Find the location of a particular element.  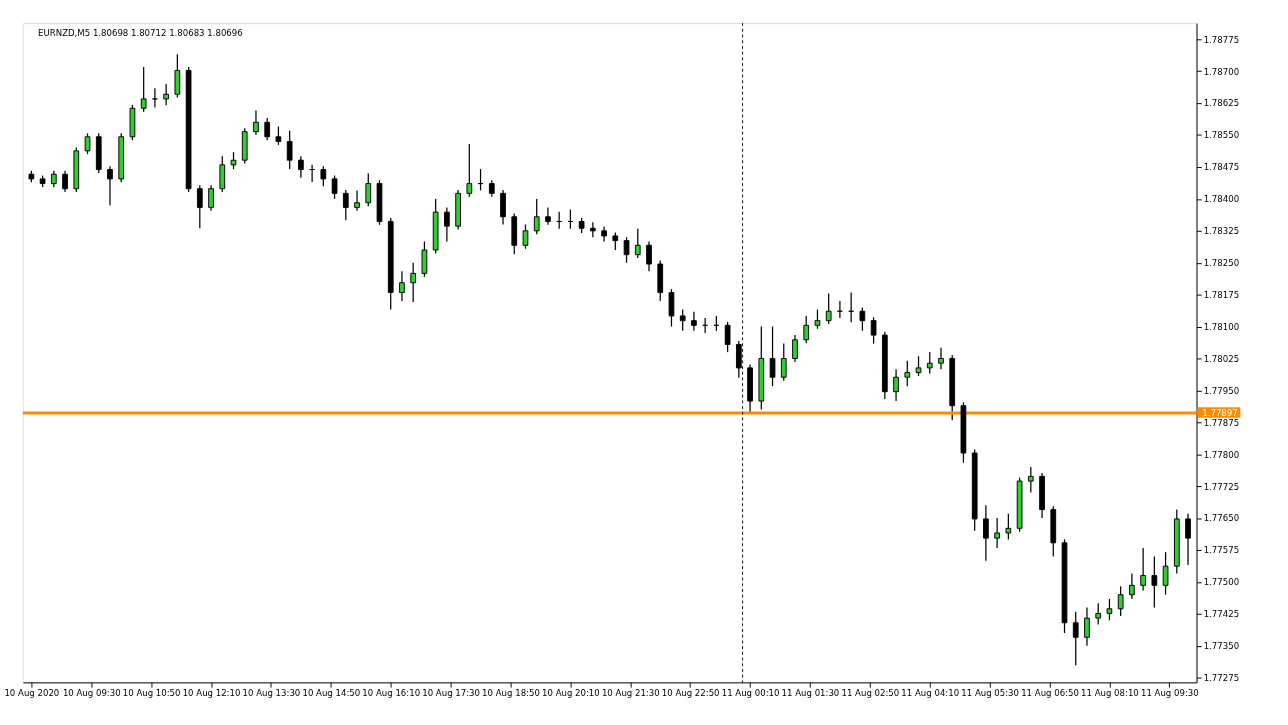

x-tick-label: 11 Aug 06:50 is located at coordinates (1050, 693).